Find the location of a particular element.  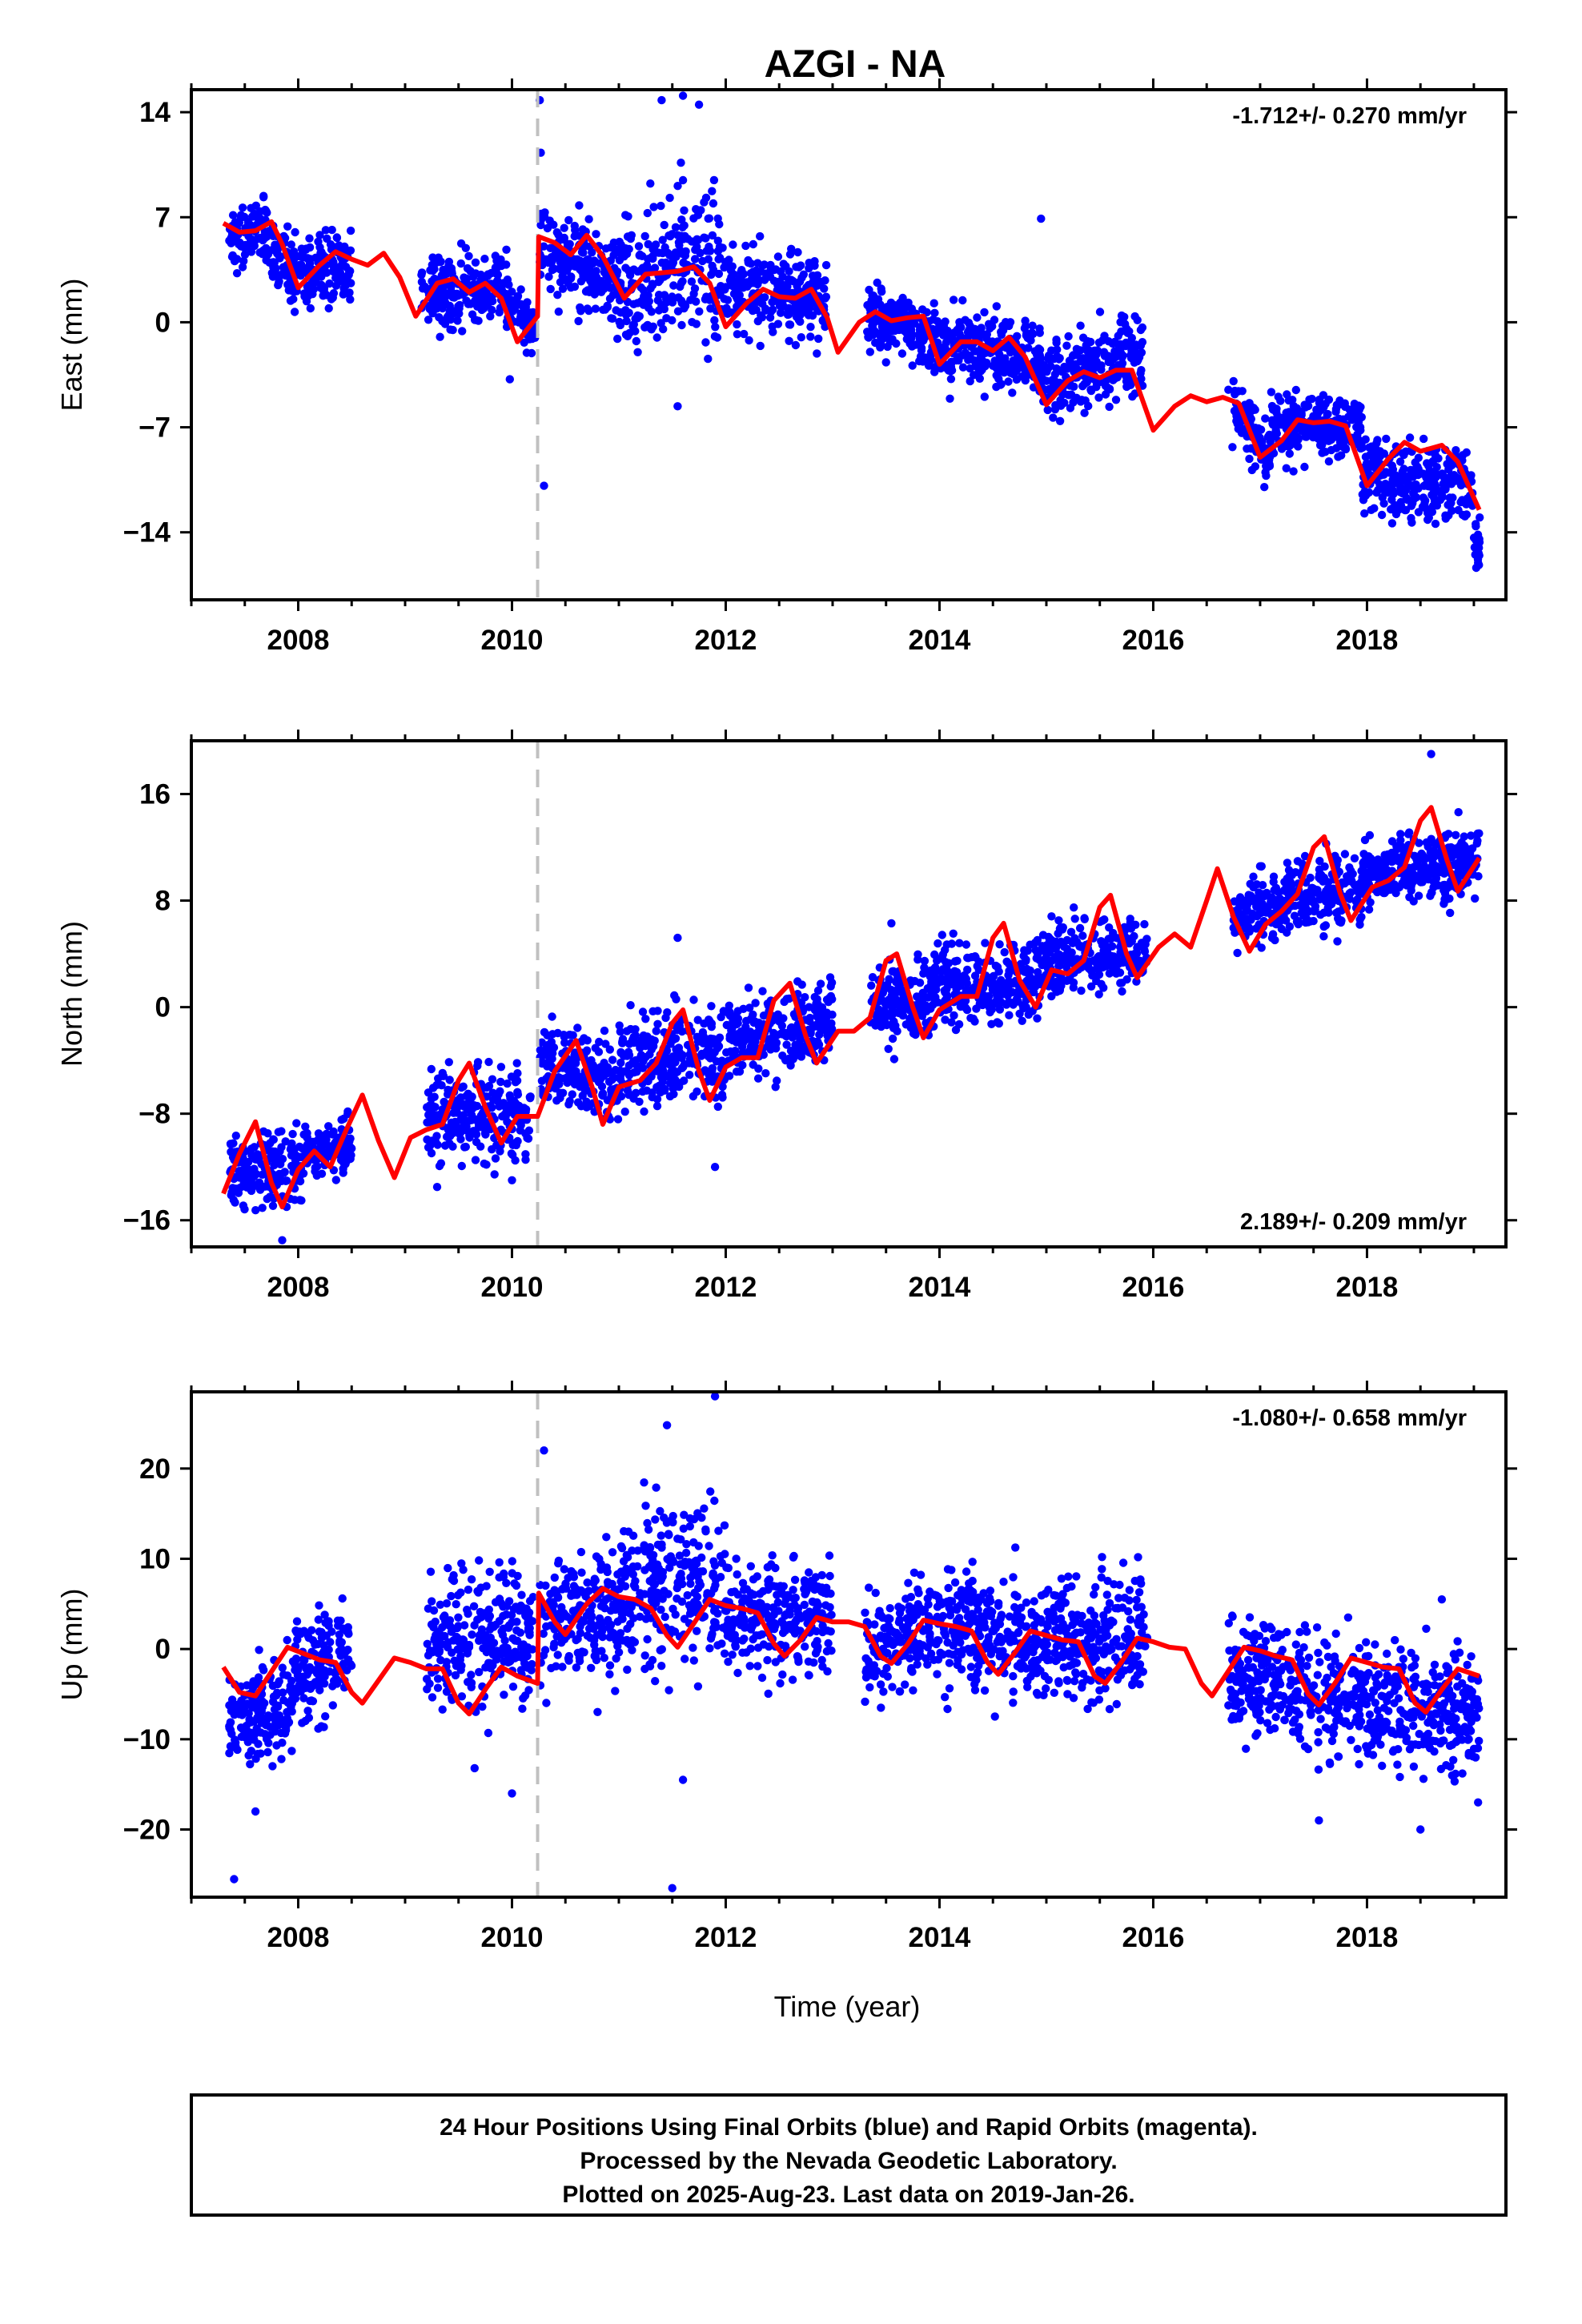

east-y-axis-title: East (mm) is located at coordinates (71, 345).